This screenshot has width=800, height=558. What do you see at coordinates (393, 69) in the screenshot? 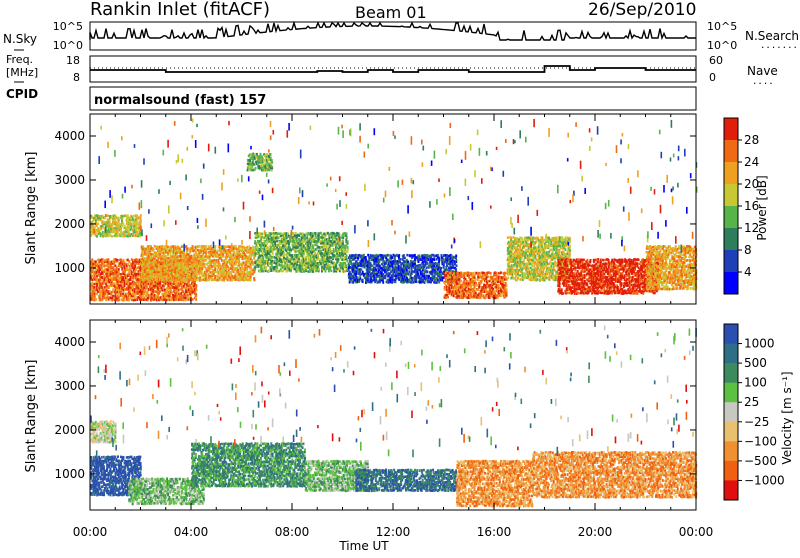
I see `freq-line` at bounding box center [393, 69].